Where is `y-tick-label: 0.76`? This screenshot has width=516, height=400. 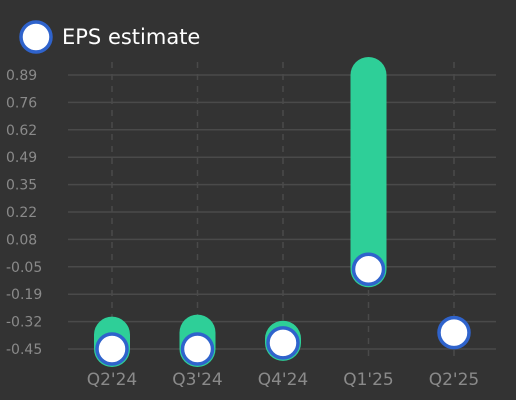
y-tick-label: 0.76 is located at coordinates (21, 103).